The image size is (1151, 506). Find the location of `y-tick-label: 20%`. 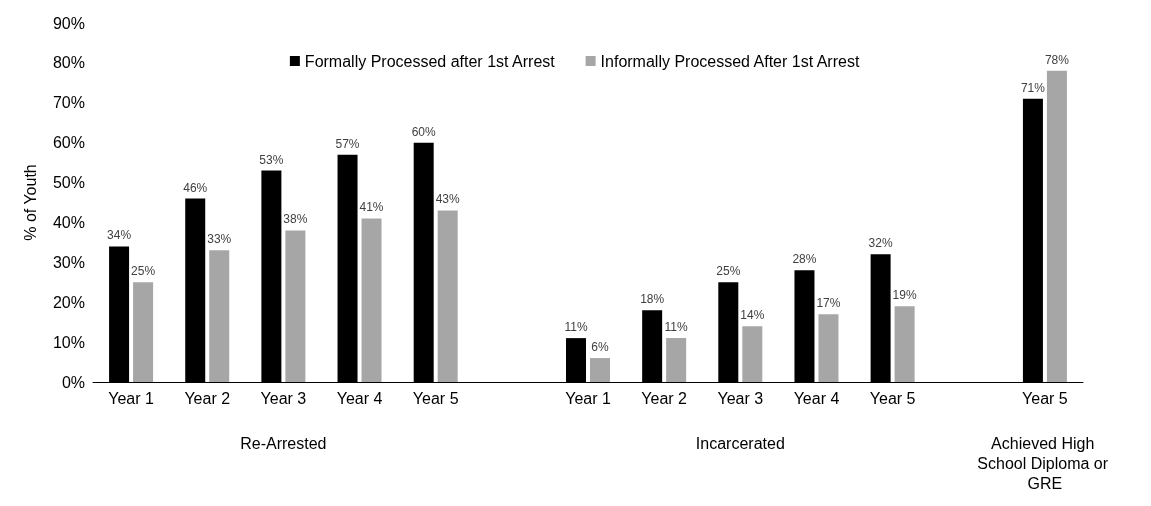

y-tick-label: 20% is located at coordinates (68, 302).